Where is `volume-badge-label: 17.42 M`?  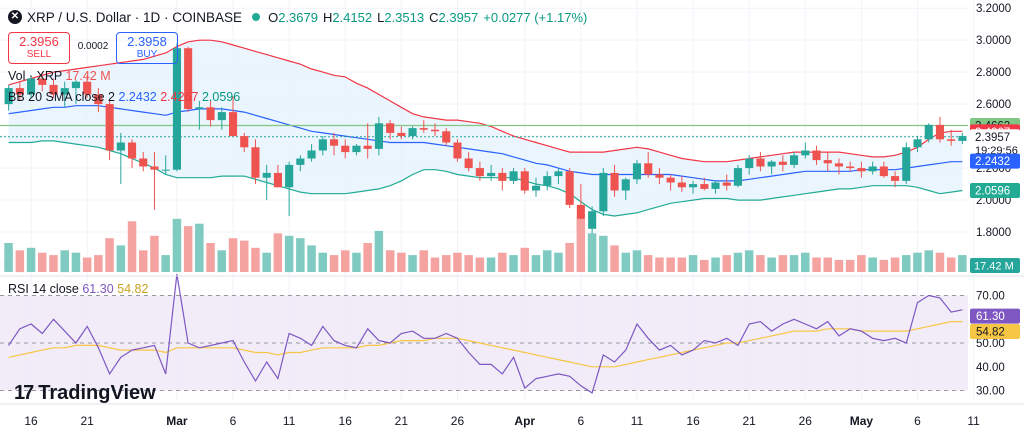 volume-badge-label: 17.42 M is located at coordinates (994, 267).